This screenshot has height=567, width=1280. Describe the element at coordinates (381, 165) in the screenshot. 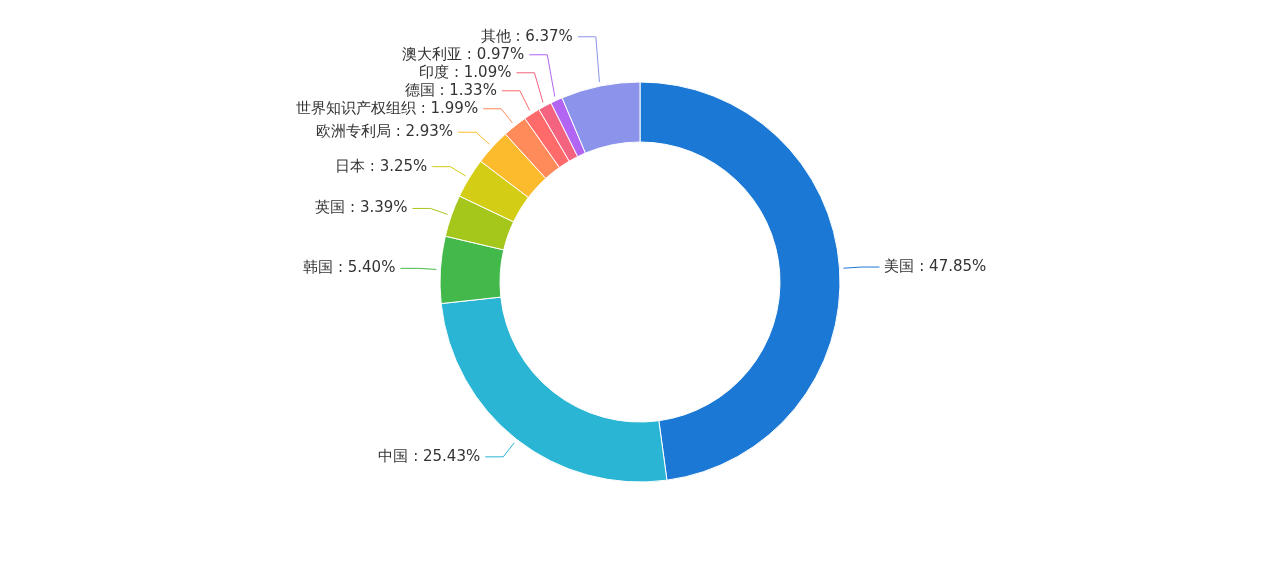

I see `slice-label: 日本 : 3.25%` at that location.